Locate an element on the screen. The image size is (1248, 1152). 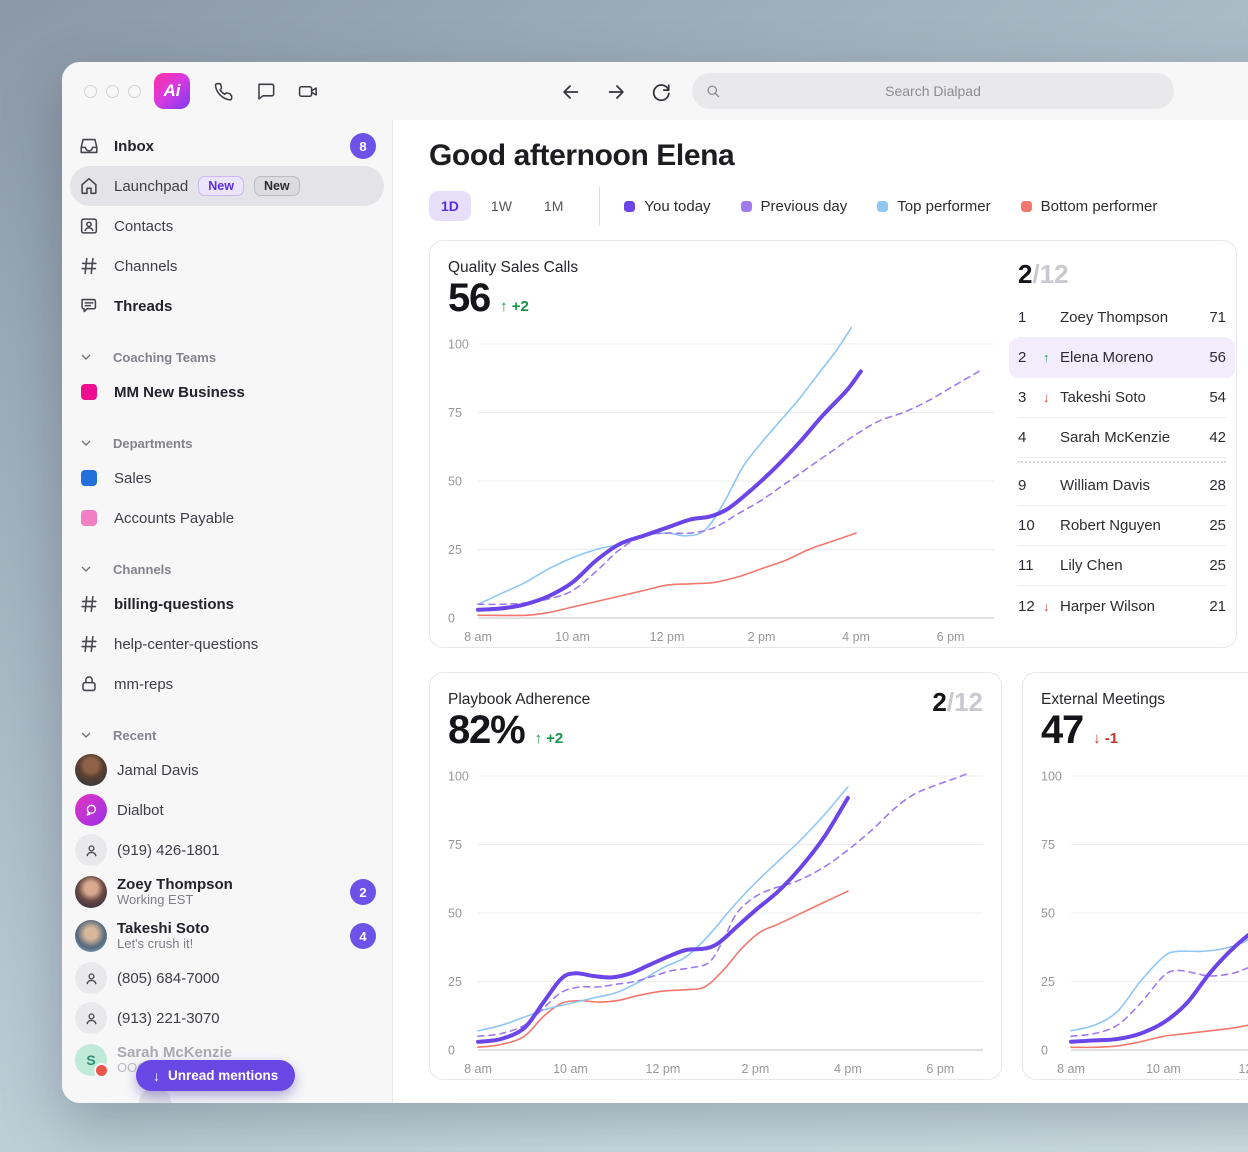
sidebar-item-launchpad: Launchpad New New is located at coordinates (227, 186).